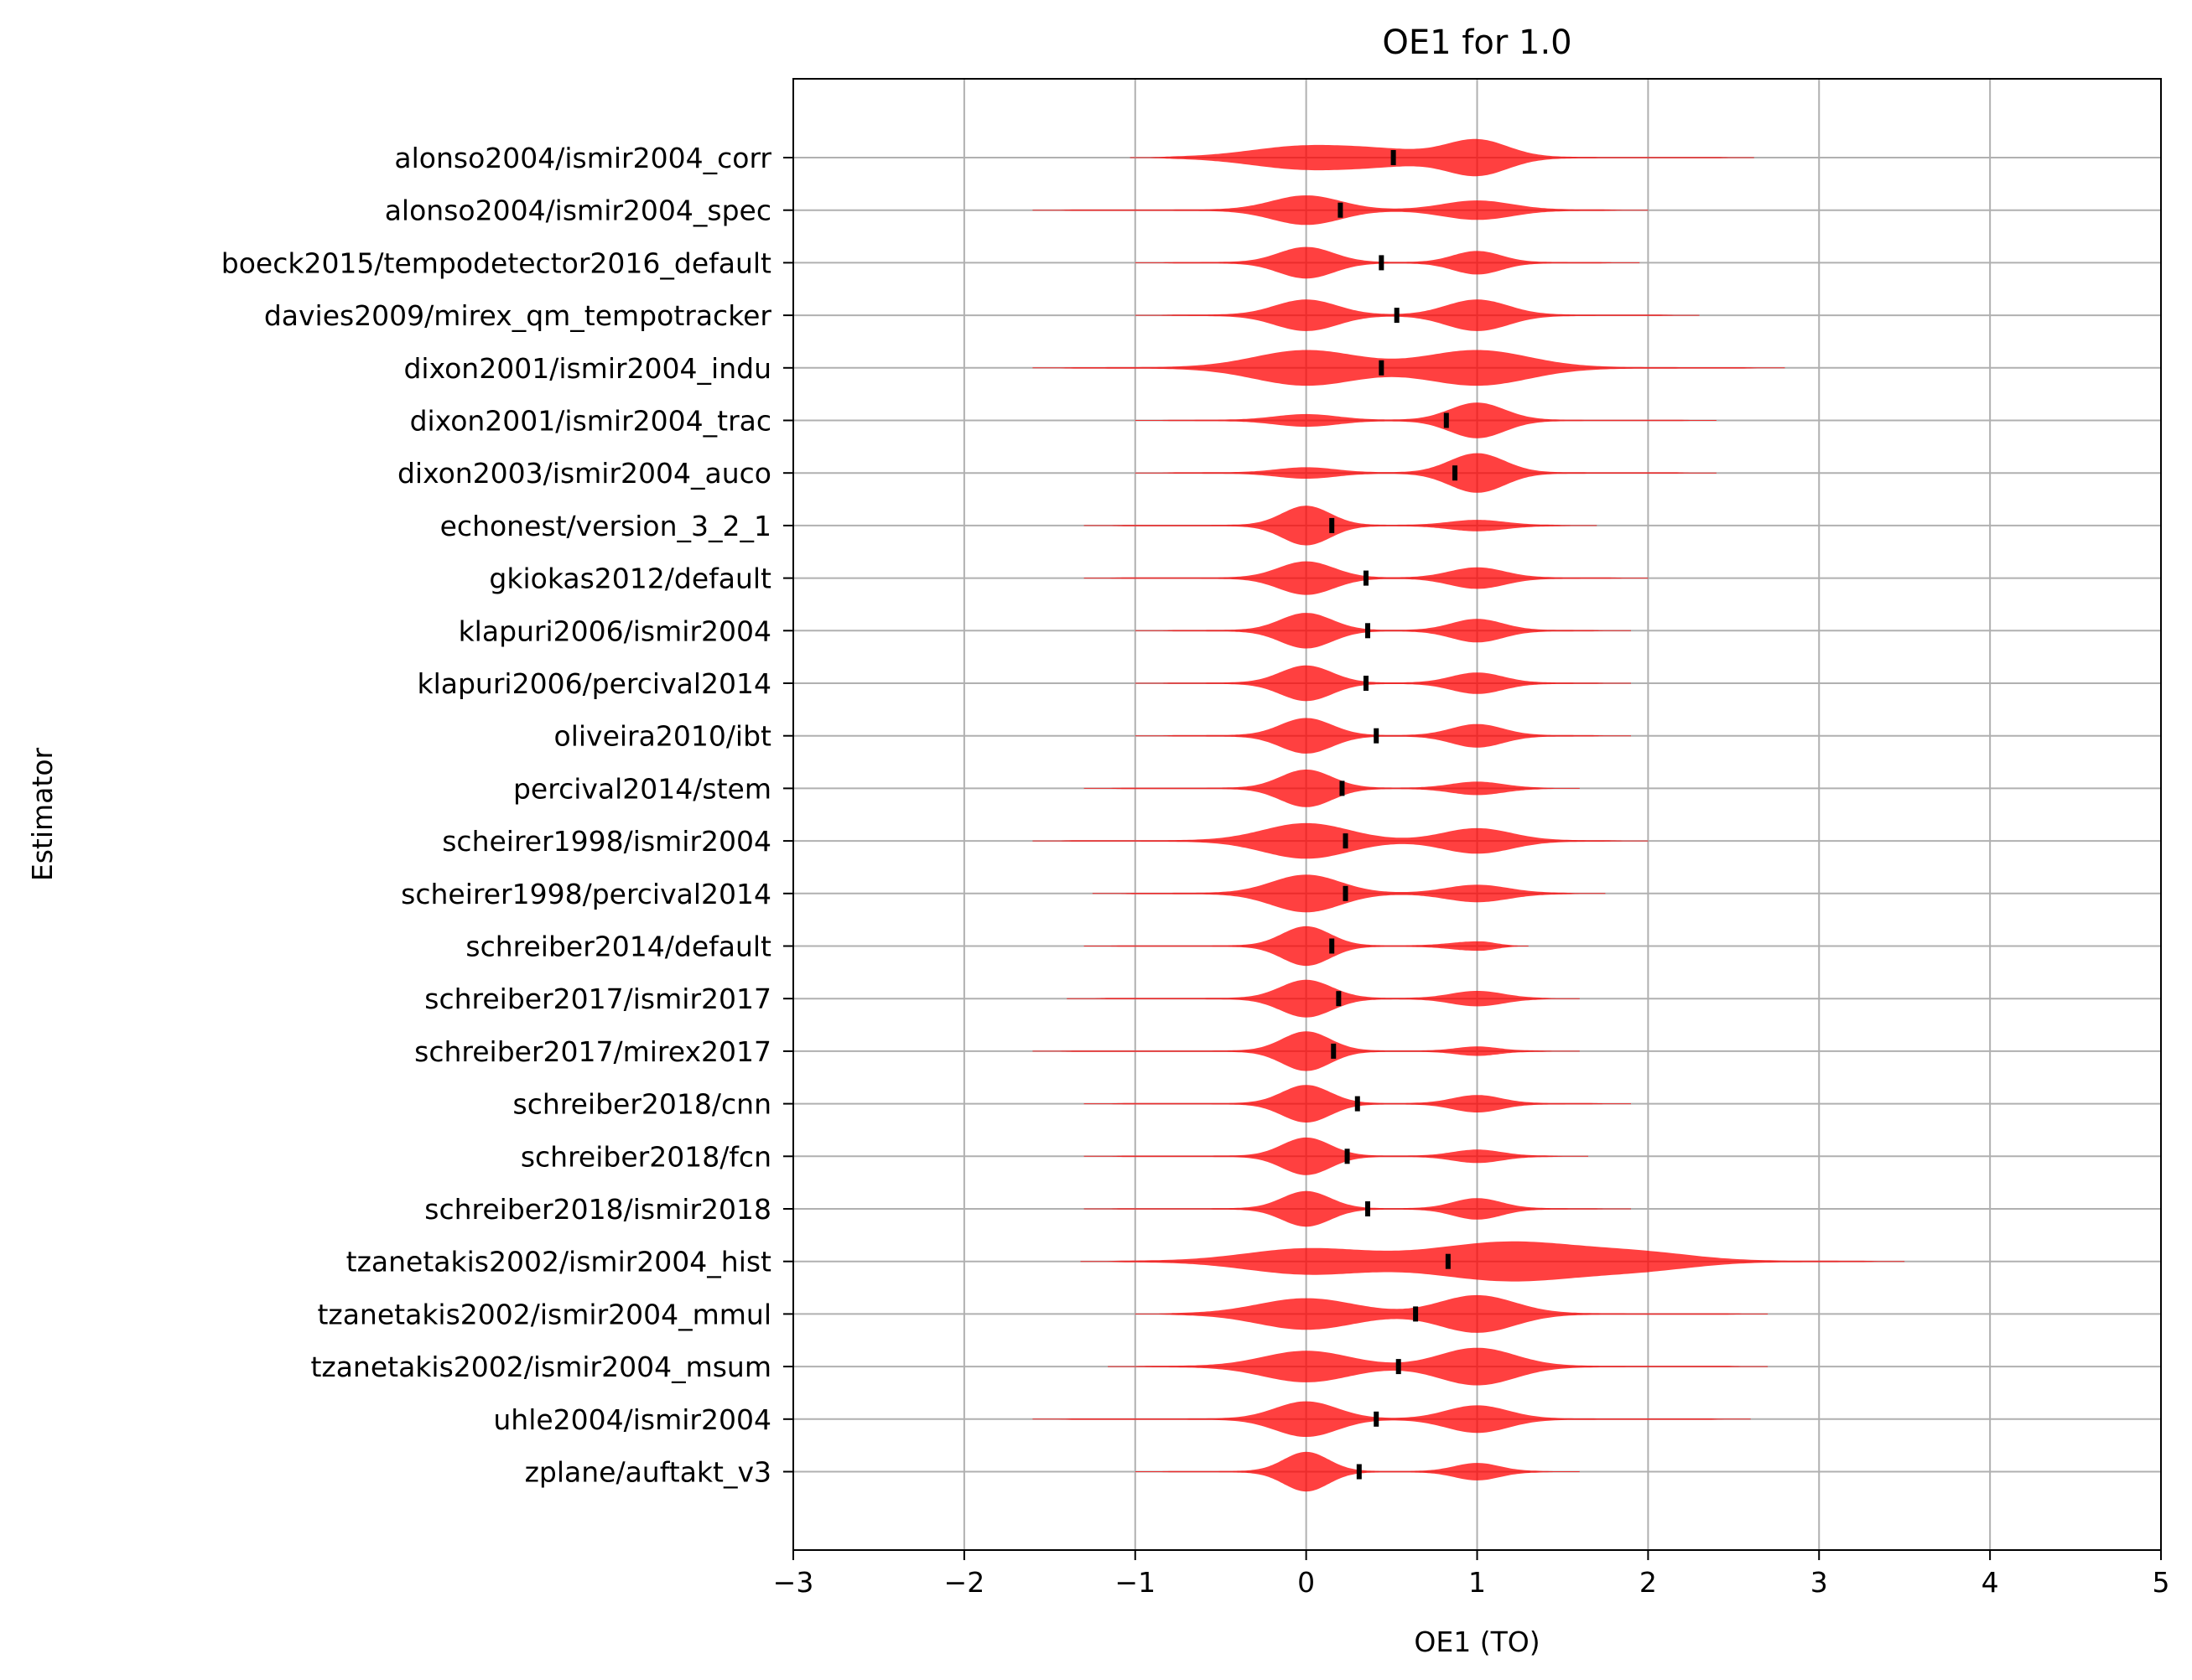 This screenshot has width=2192, height=1680. What do you see at coordinates (540, 1367) in the screenshot?
I see `y-tick-label: tzanetakis2002/ismir2004_msum` at bounding box center [540, 1367].